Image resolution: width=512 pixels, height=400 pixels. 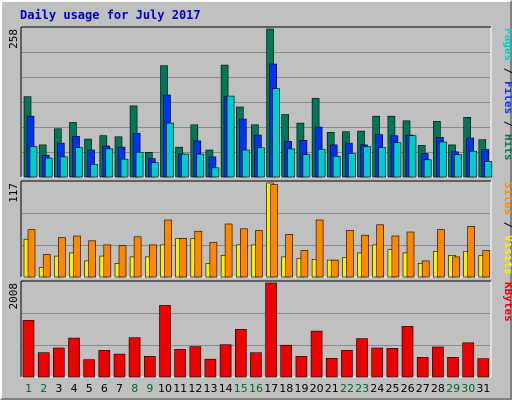 What do you see at coordinates (43, 388) in the screenshot?
I see `x-tick-label: 2` at bounding box center [43, 388].